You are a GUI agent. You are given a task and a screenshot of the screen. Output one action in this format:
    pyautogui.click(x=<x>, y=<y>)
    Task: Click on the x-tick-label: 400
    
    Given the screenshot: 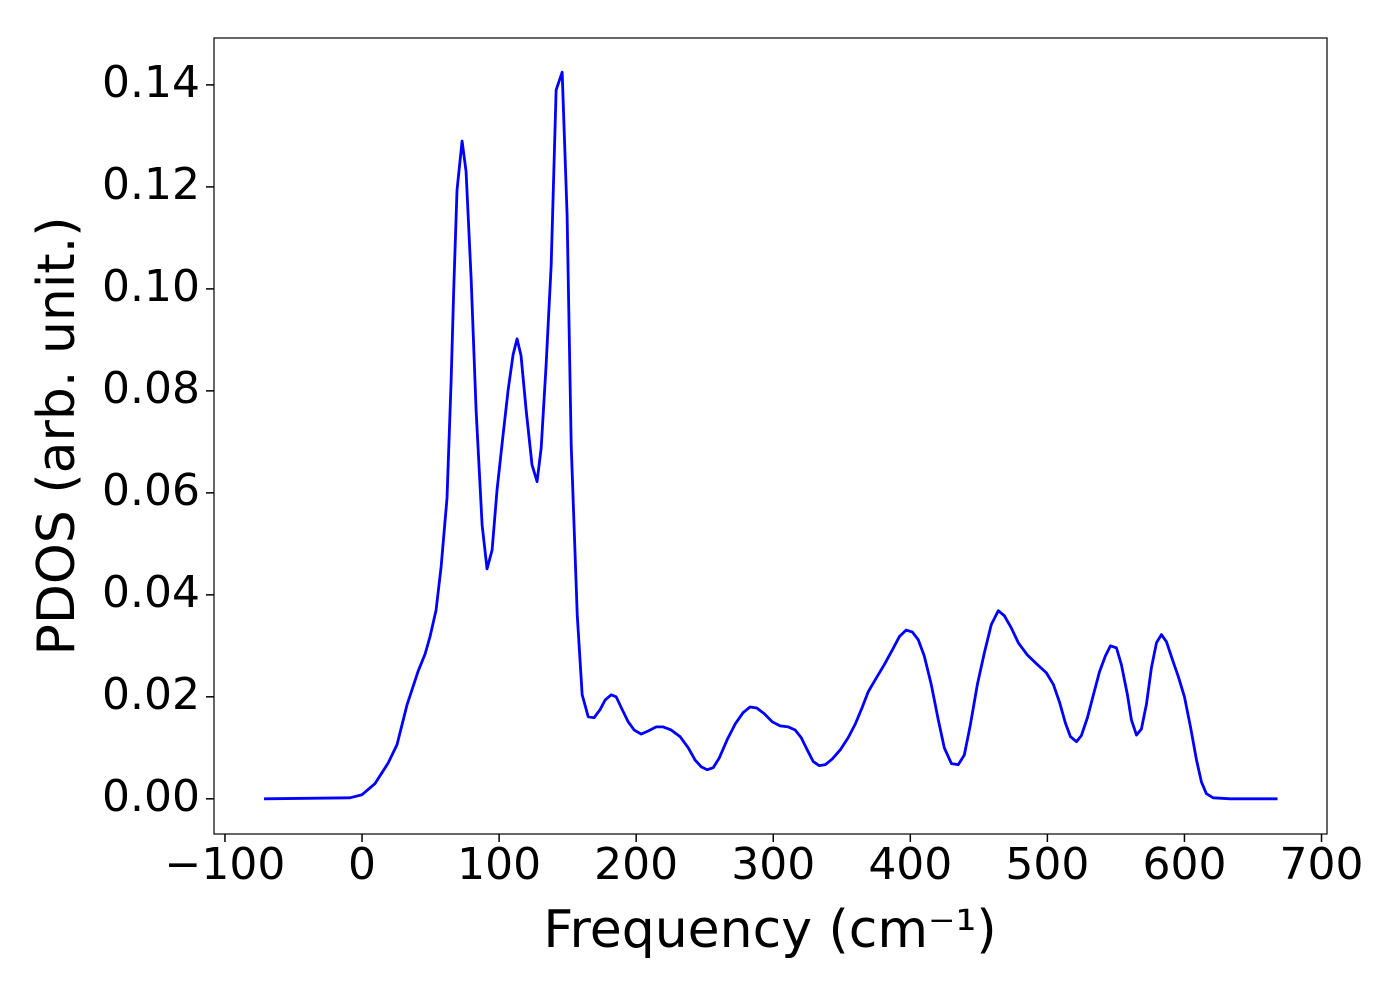 What is the action you would take?
    pyautogui.click(x=910, y=864)
    